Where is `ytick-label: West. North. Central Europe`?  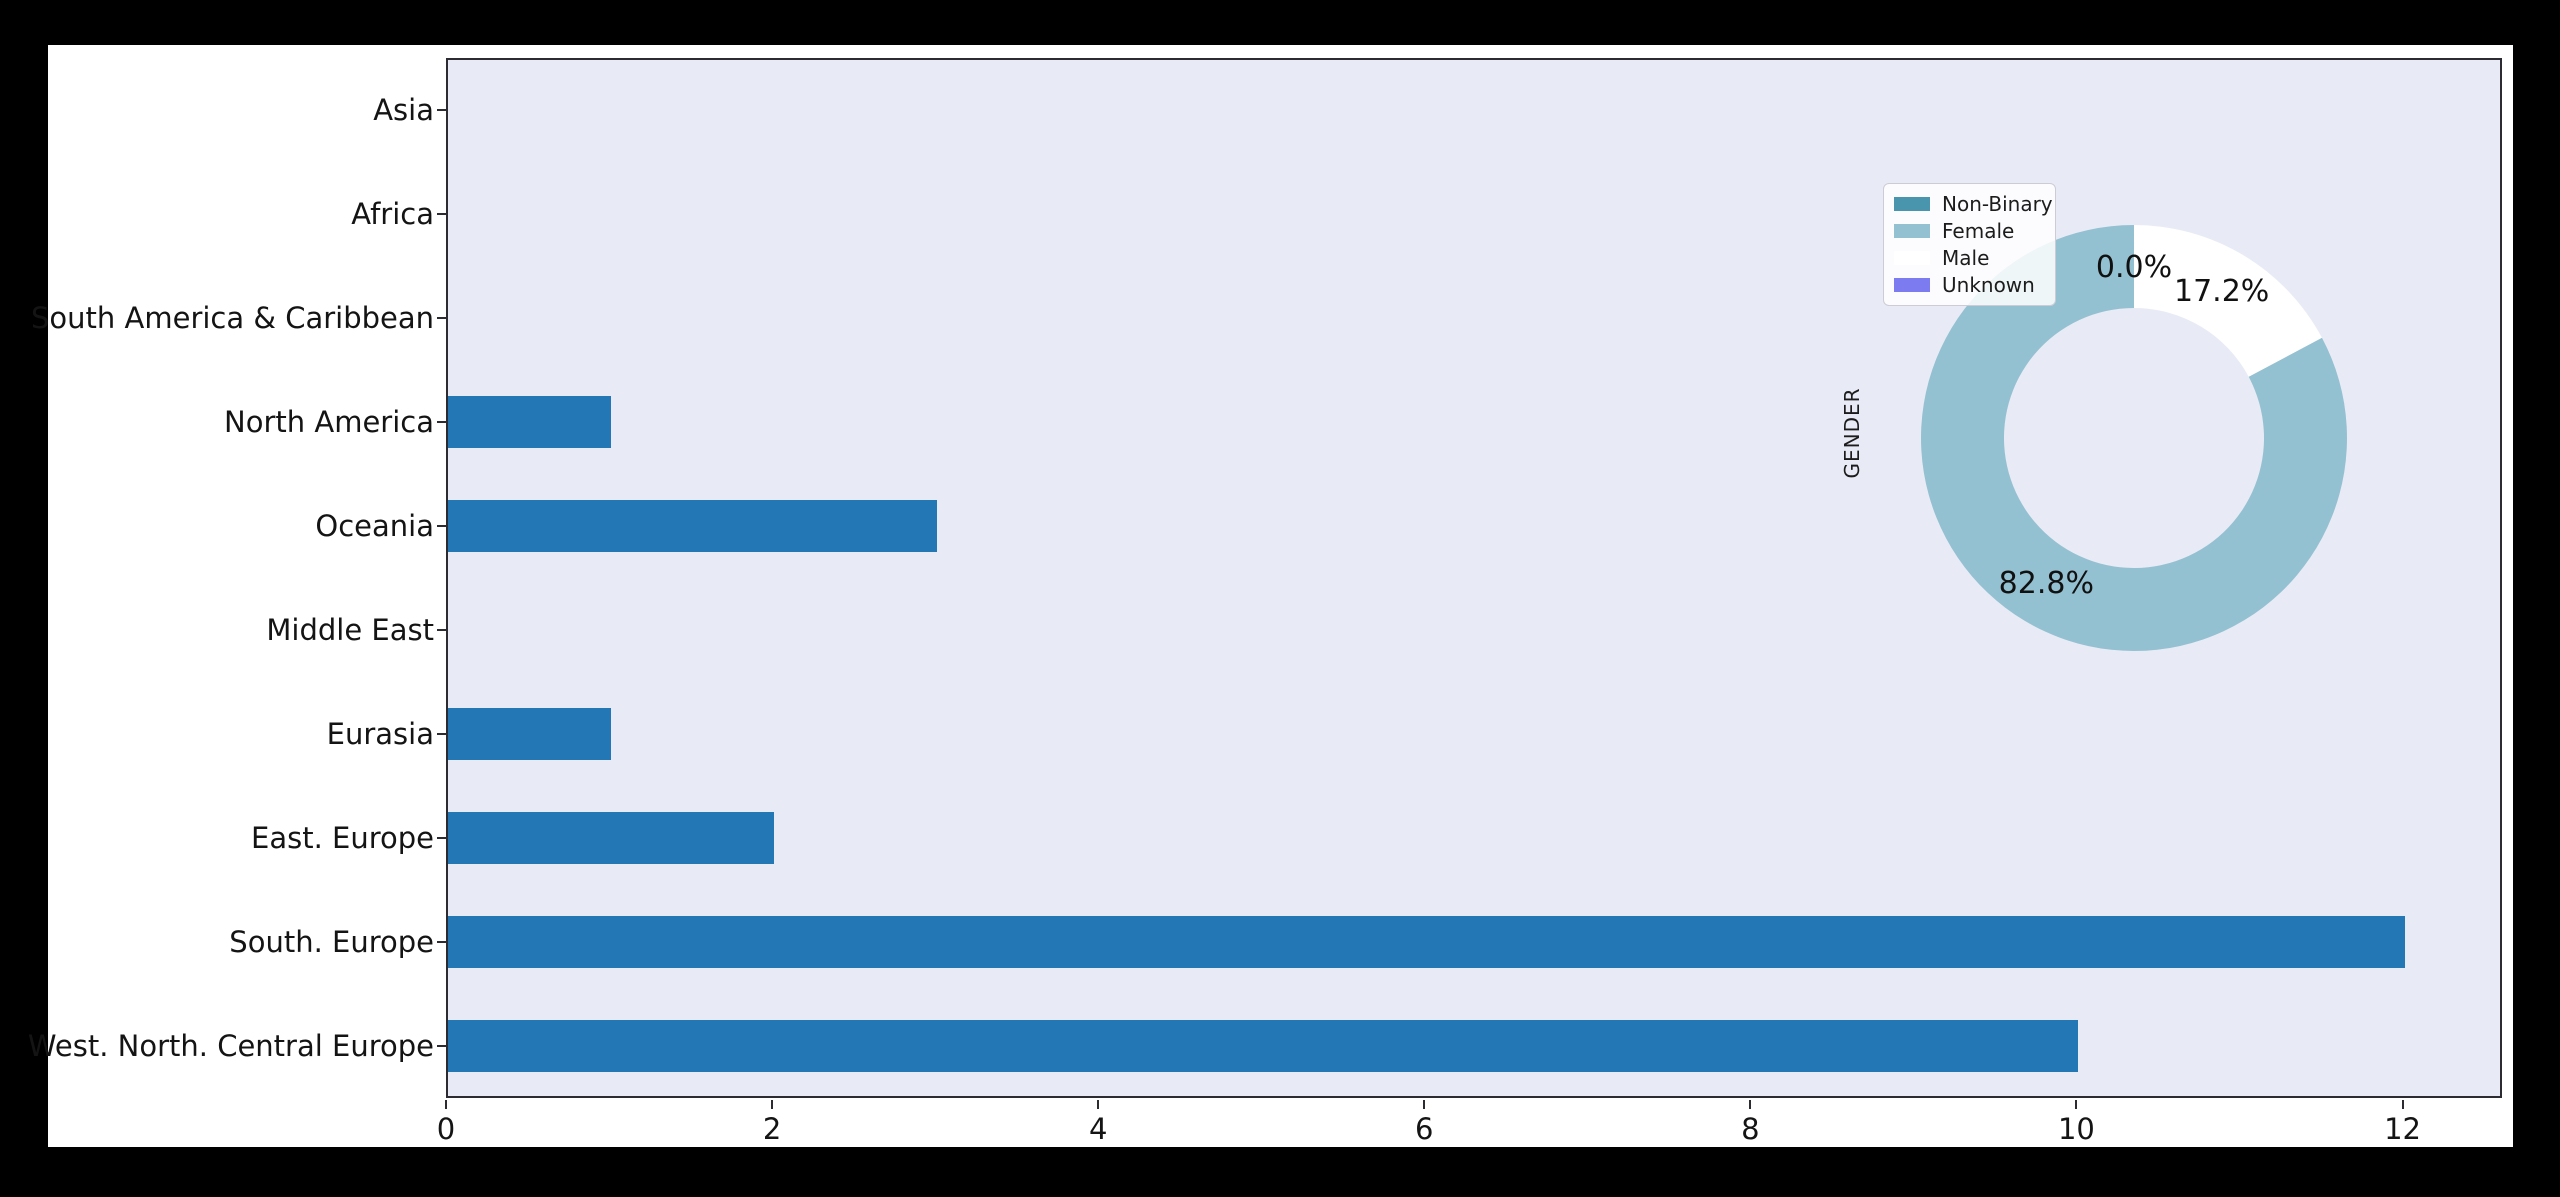 ytick-label: West. North. Central Europe is located at coordinates (230, 1046).